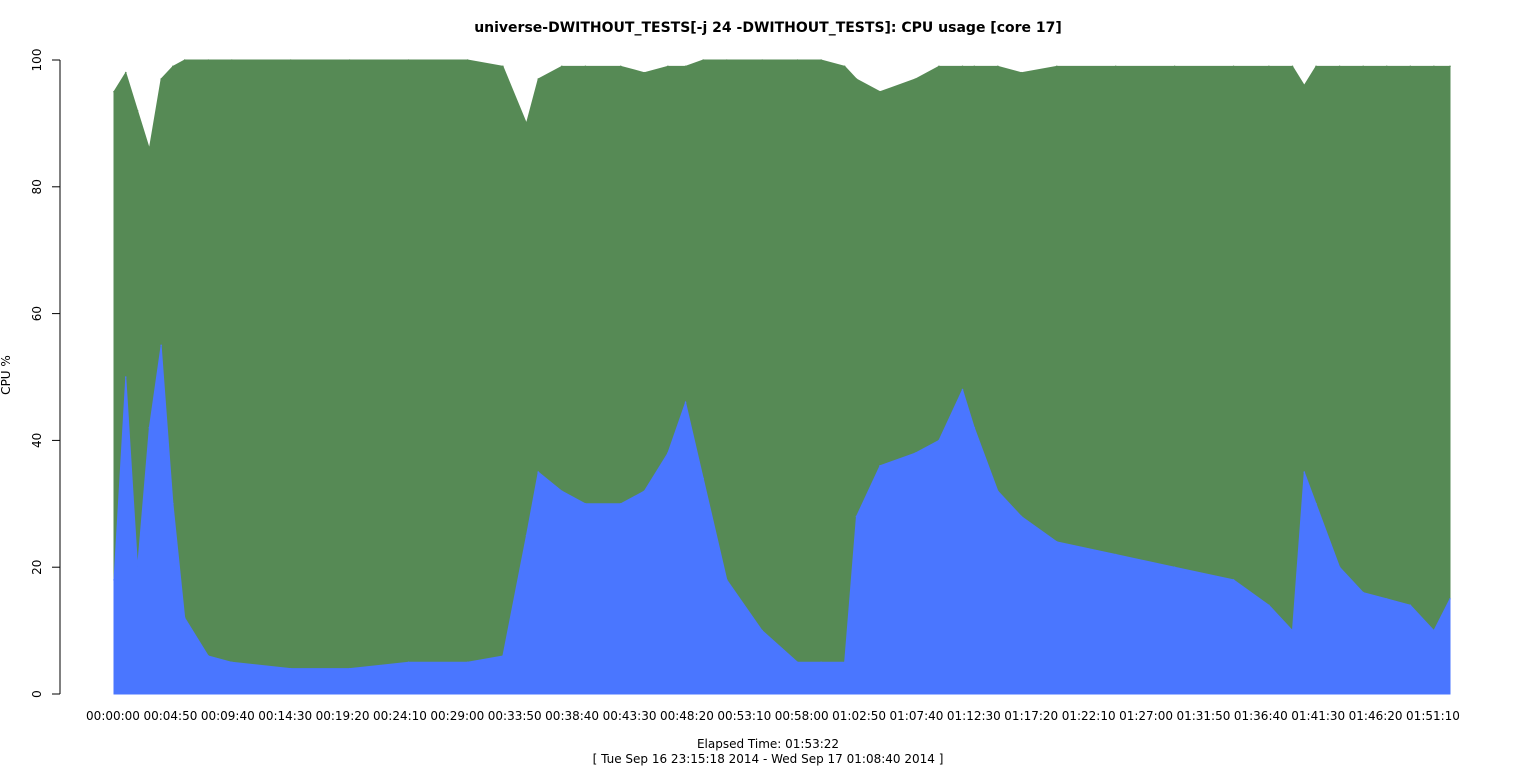  Describe the element at coordinates (917, 716) in the screenshot. I see `x-tick-label: 01:07:40` at that location.